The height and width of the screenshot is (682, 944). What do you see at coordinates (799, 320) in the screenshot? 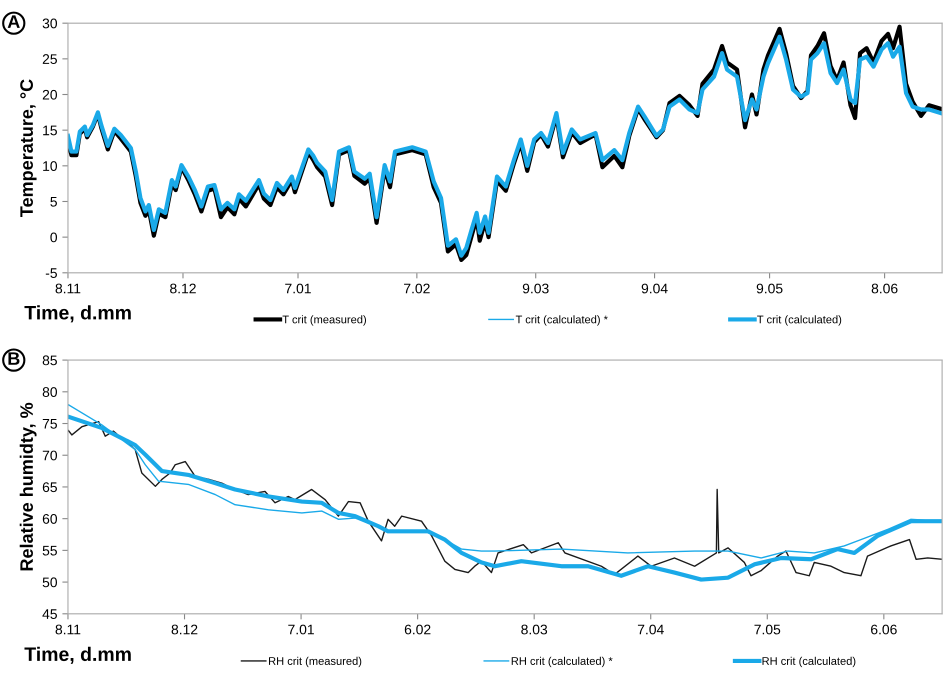
I see `legend-label: T crit (calculated)` at bounding box center [799, 320].